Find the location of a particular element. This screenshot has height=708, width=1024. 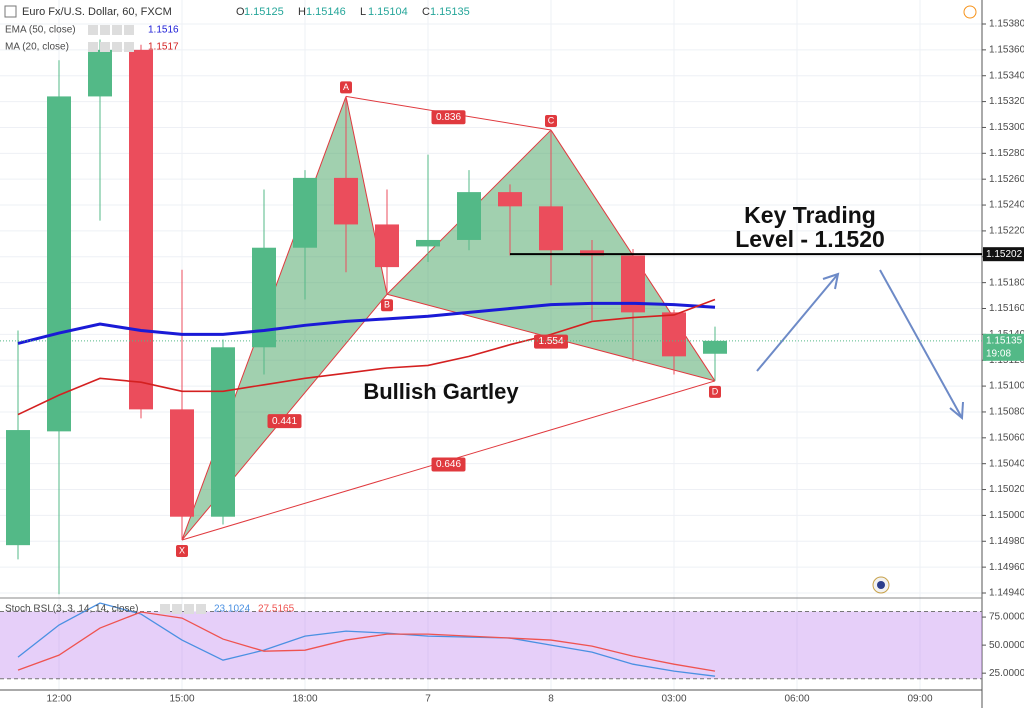

arrow-up is located at coordinates (797, 322).